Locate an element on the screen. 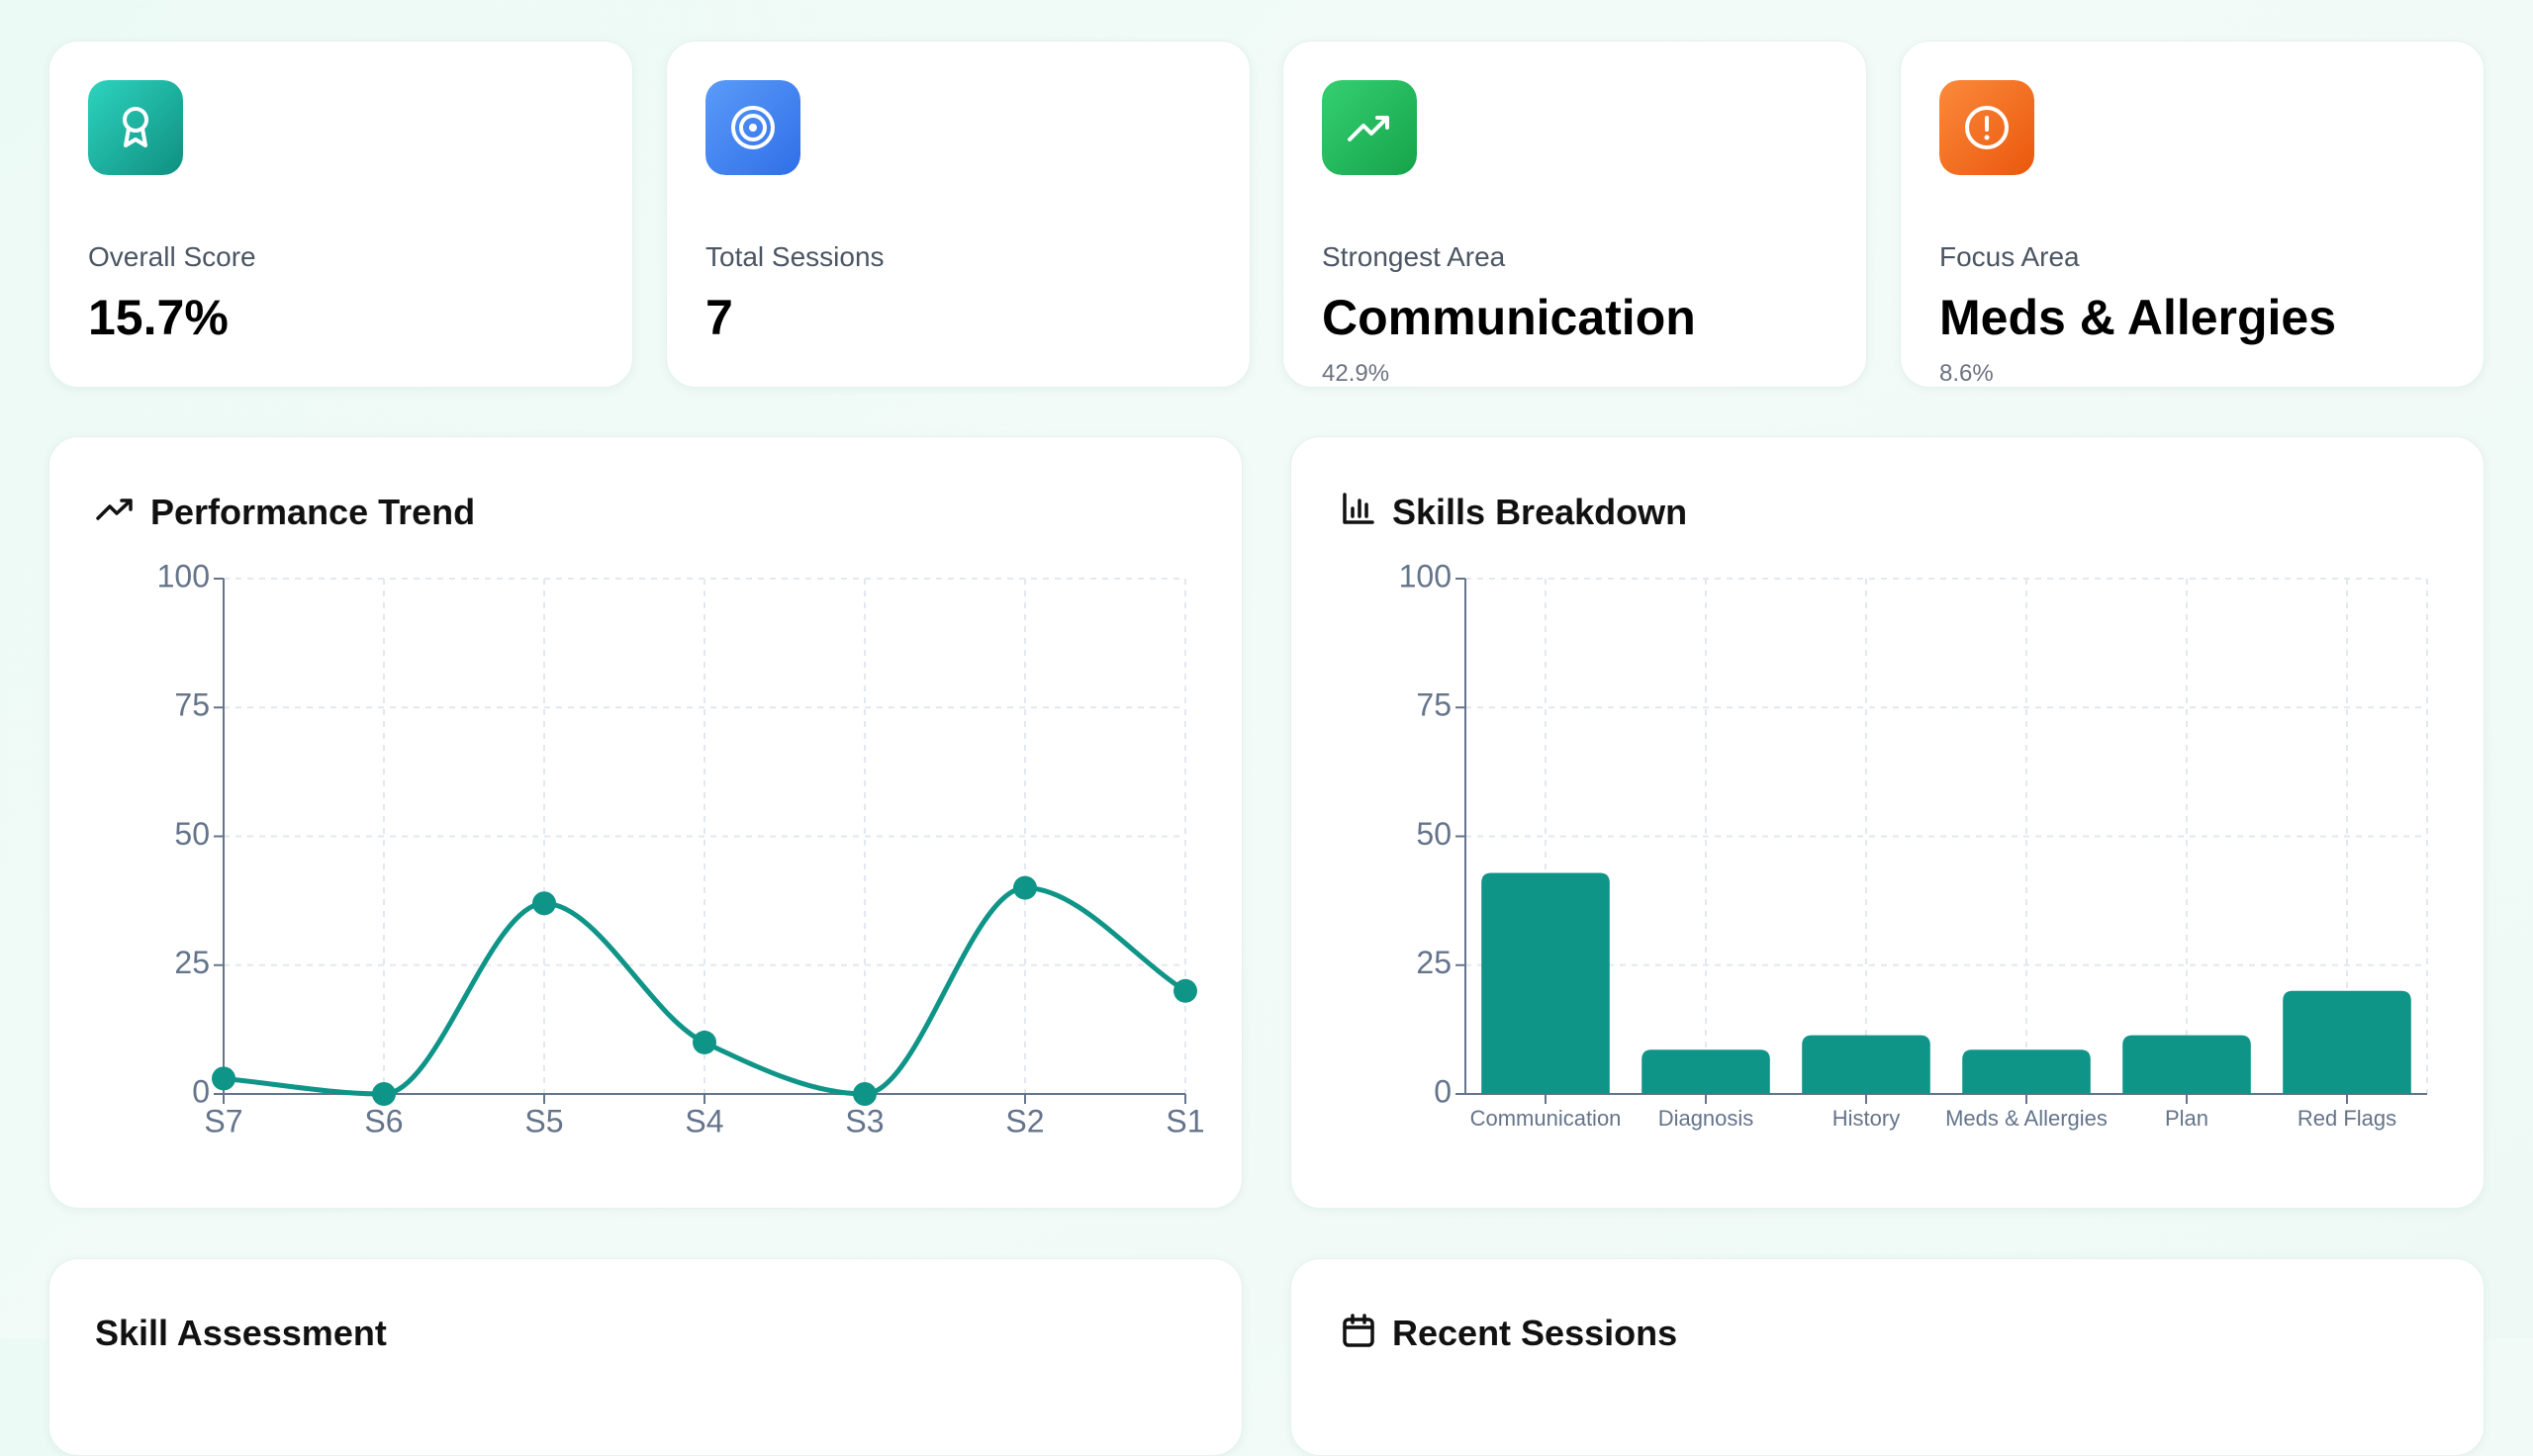  stat-label: Overall Score is located at coordinates (172, 256).